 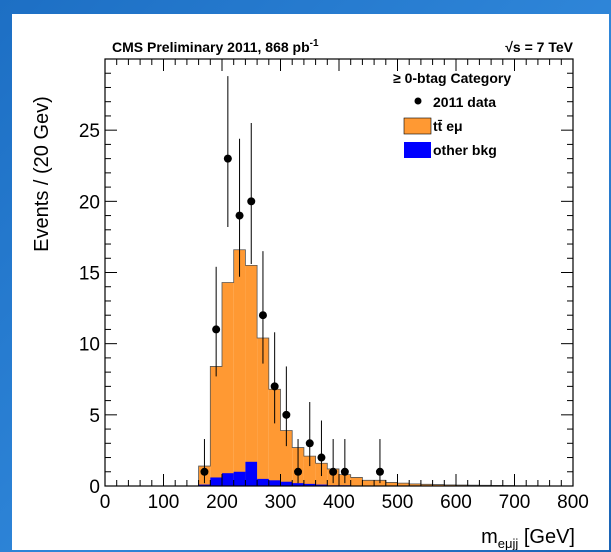 I want to click on y-tick-label: 5, so click(x=94, y=416).